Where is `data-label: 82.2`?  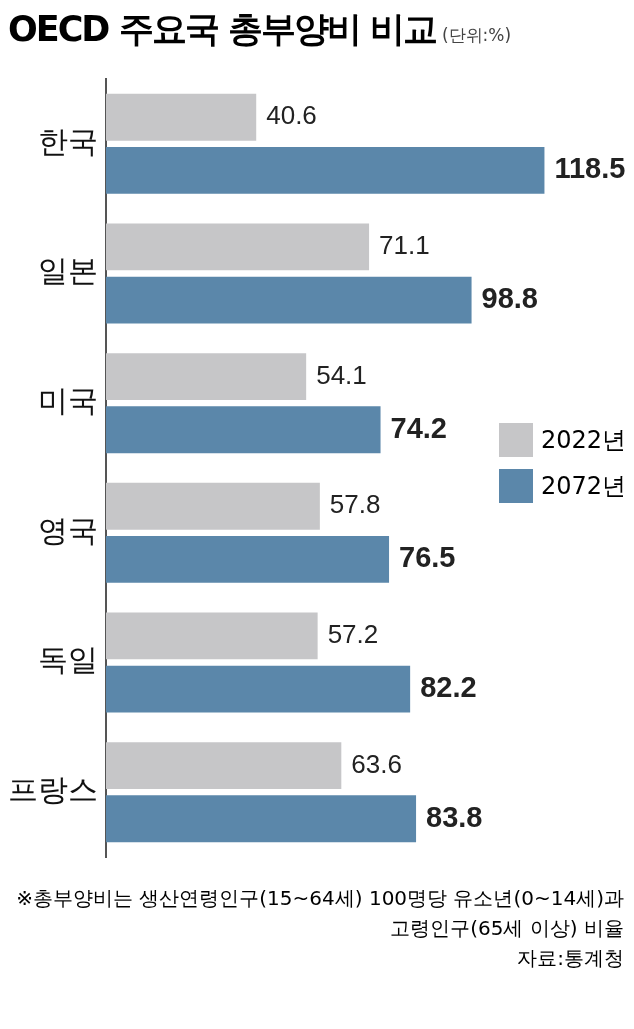
data-label: 82.2 is located at coordinates (448, 687).